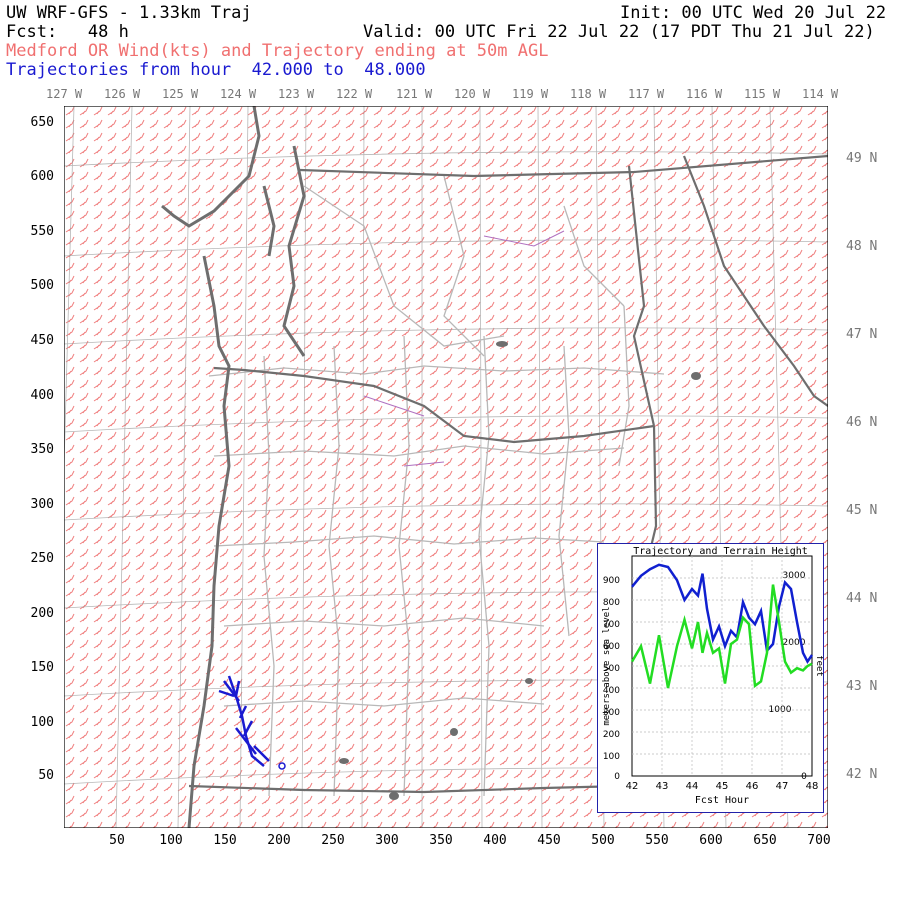 This screenshot has width=900, height=900. I want to click on y-tick-label: 600, so click(42, 176).